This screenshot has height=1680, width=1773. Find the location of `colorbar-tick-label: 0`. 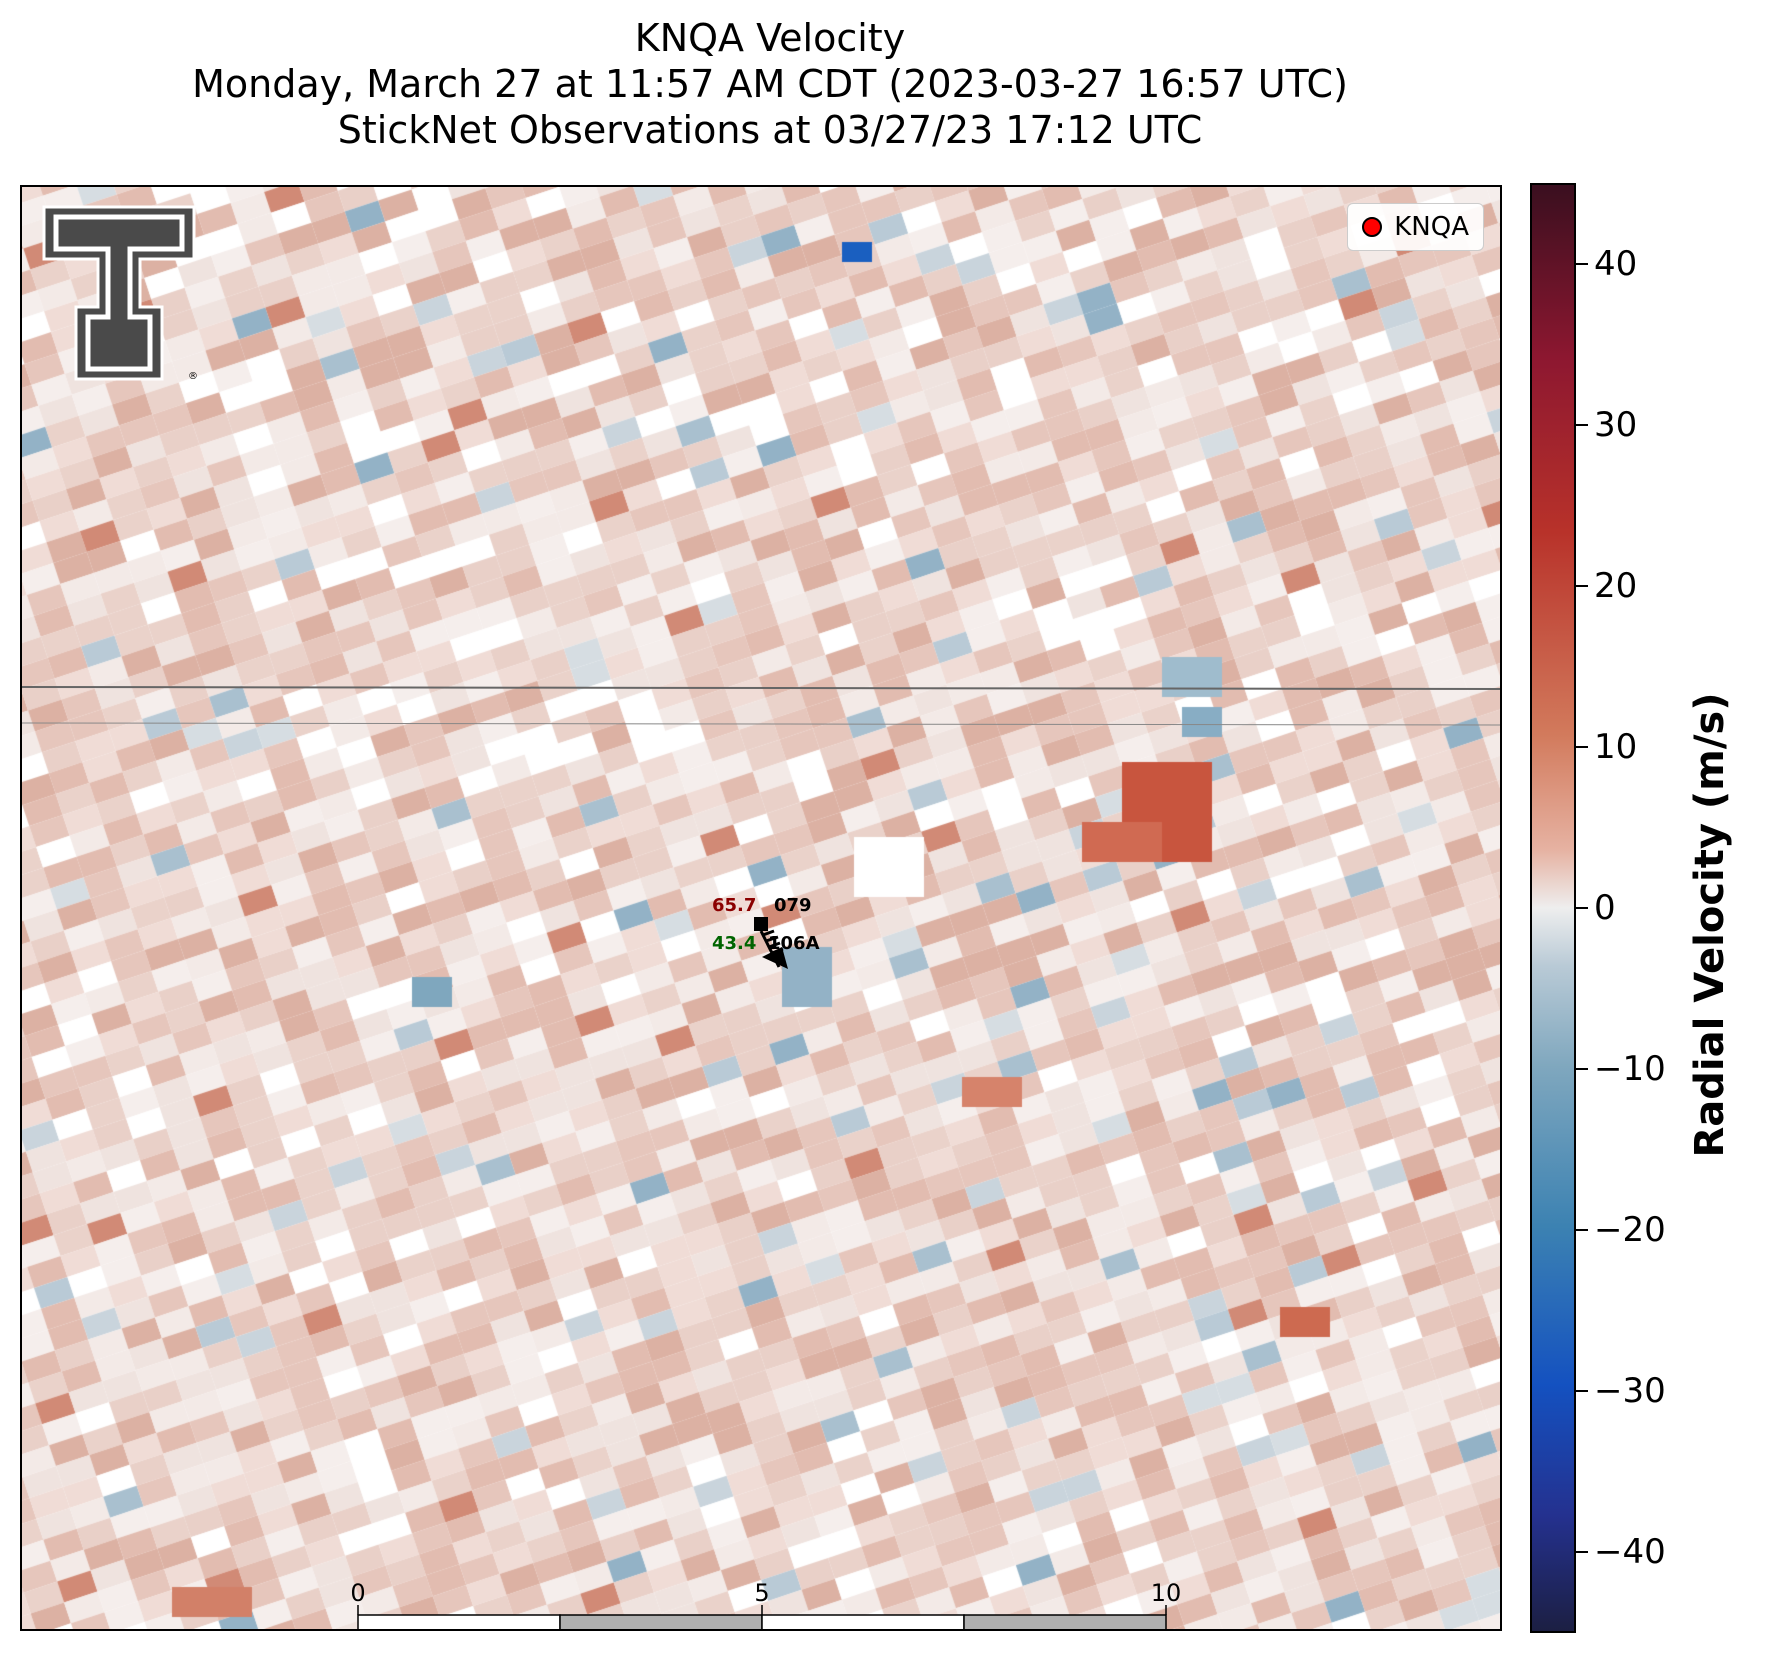

colorbar-tick-label: 0 is located at coordinates (1605, 908).